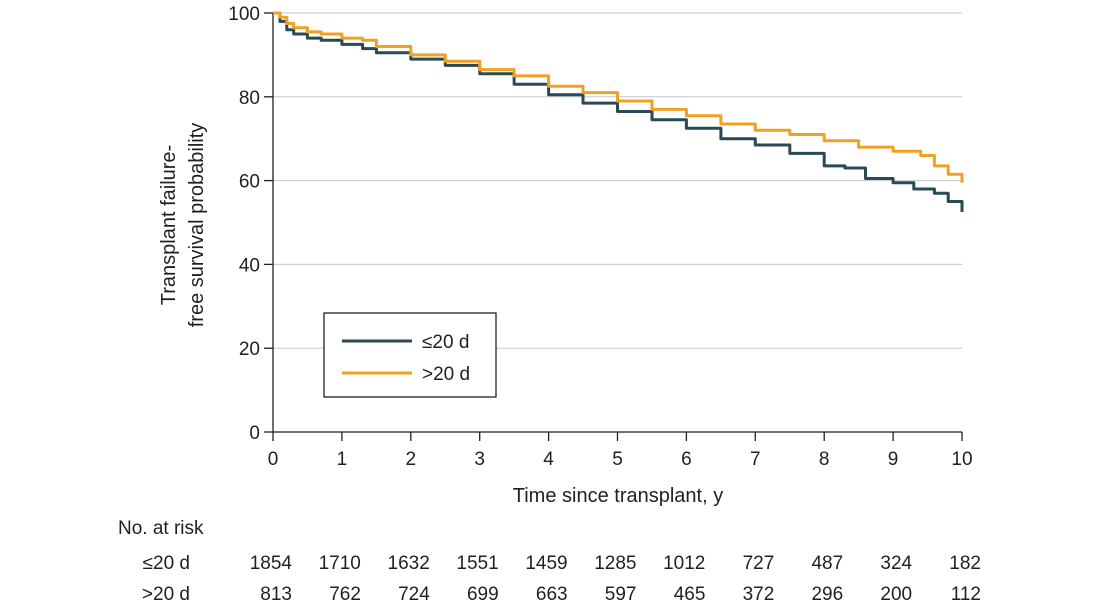 Image resolution: width=1100 pixels, height=608 pixels. What do you see at coordinates (966, 594) in the screenshot?
I see `risk-value: 112` at bounding box center [966, 594].